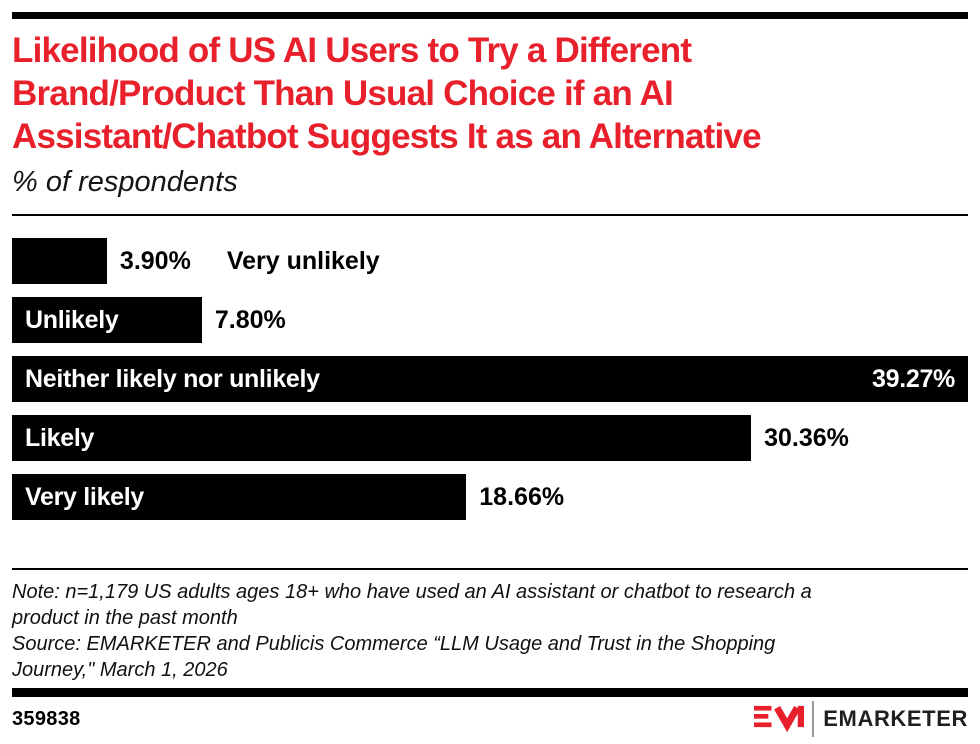 The image size is (980, 744). What do you see at coordinates (813, 719) in the screenshot?
I see `logo-divider` at bounding box center [813, 719].